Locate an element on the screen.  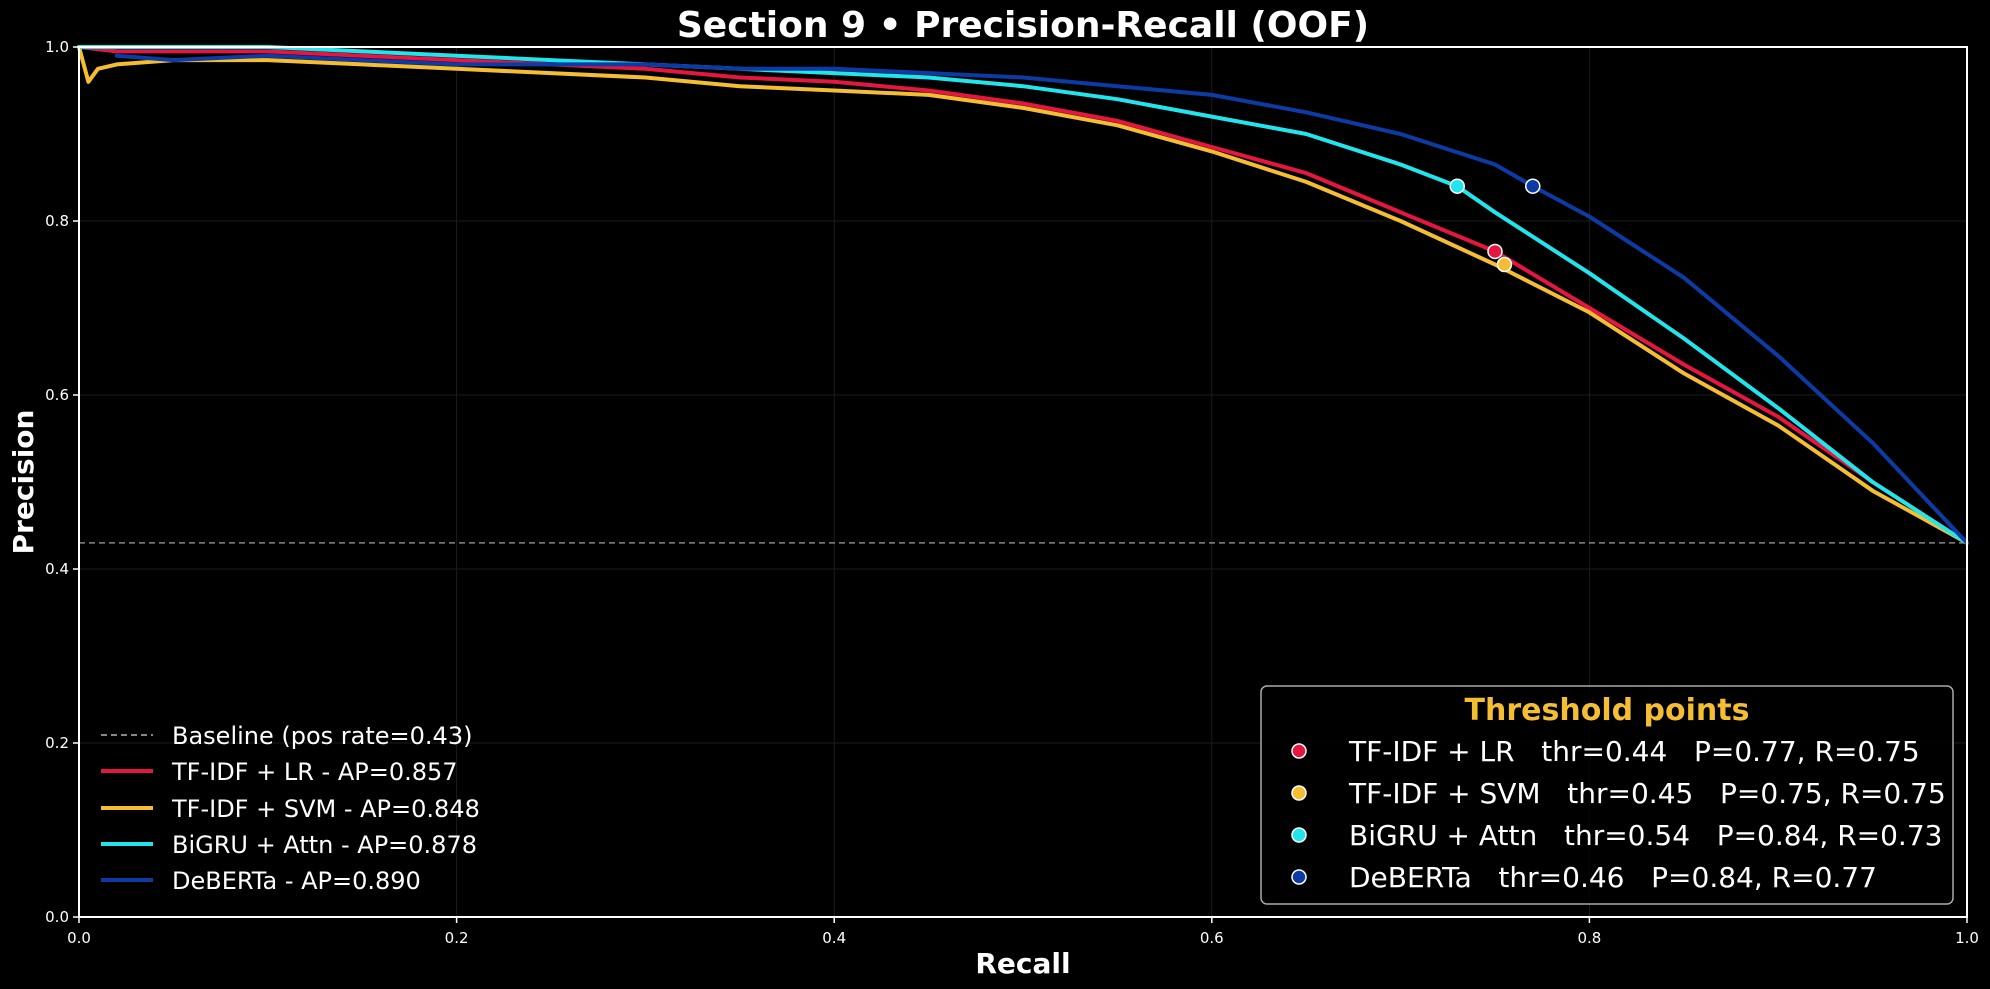
threshold-legend-marker-deberta is located at coordinates (1299, 877).